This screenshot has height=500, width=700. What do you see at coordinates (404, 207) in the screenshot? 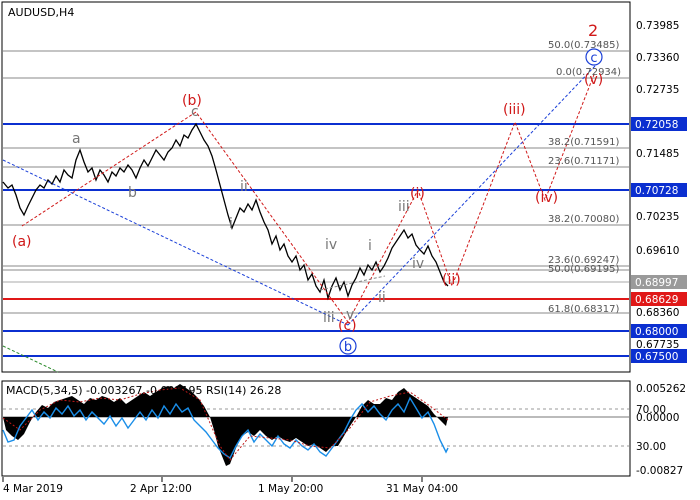
I see `wave-label-iii-b: iii` at bounding box center [404, 207].